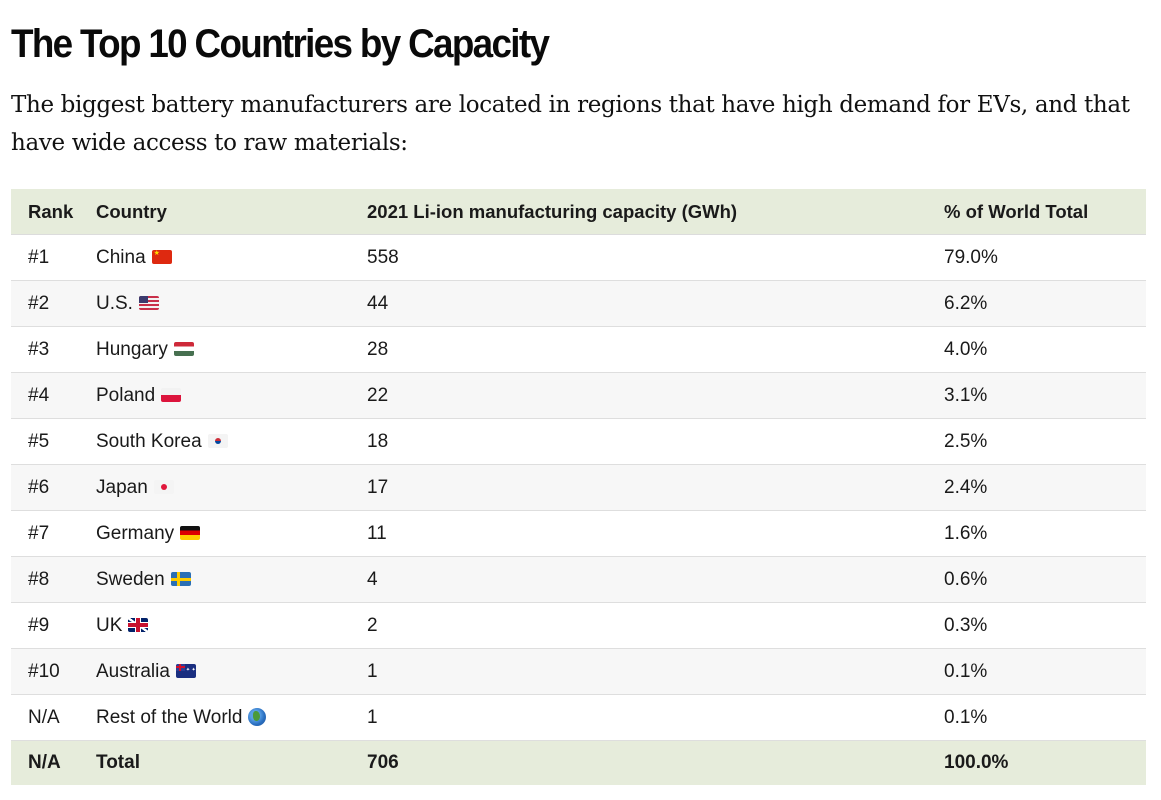 This screenshot has height=800, width=1161. What do you see at coordinates (190, 532) in the screenshot?
I see `germany-flag-icon` at bounding box center [190, 532].